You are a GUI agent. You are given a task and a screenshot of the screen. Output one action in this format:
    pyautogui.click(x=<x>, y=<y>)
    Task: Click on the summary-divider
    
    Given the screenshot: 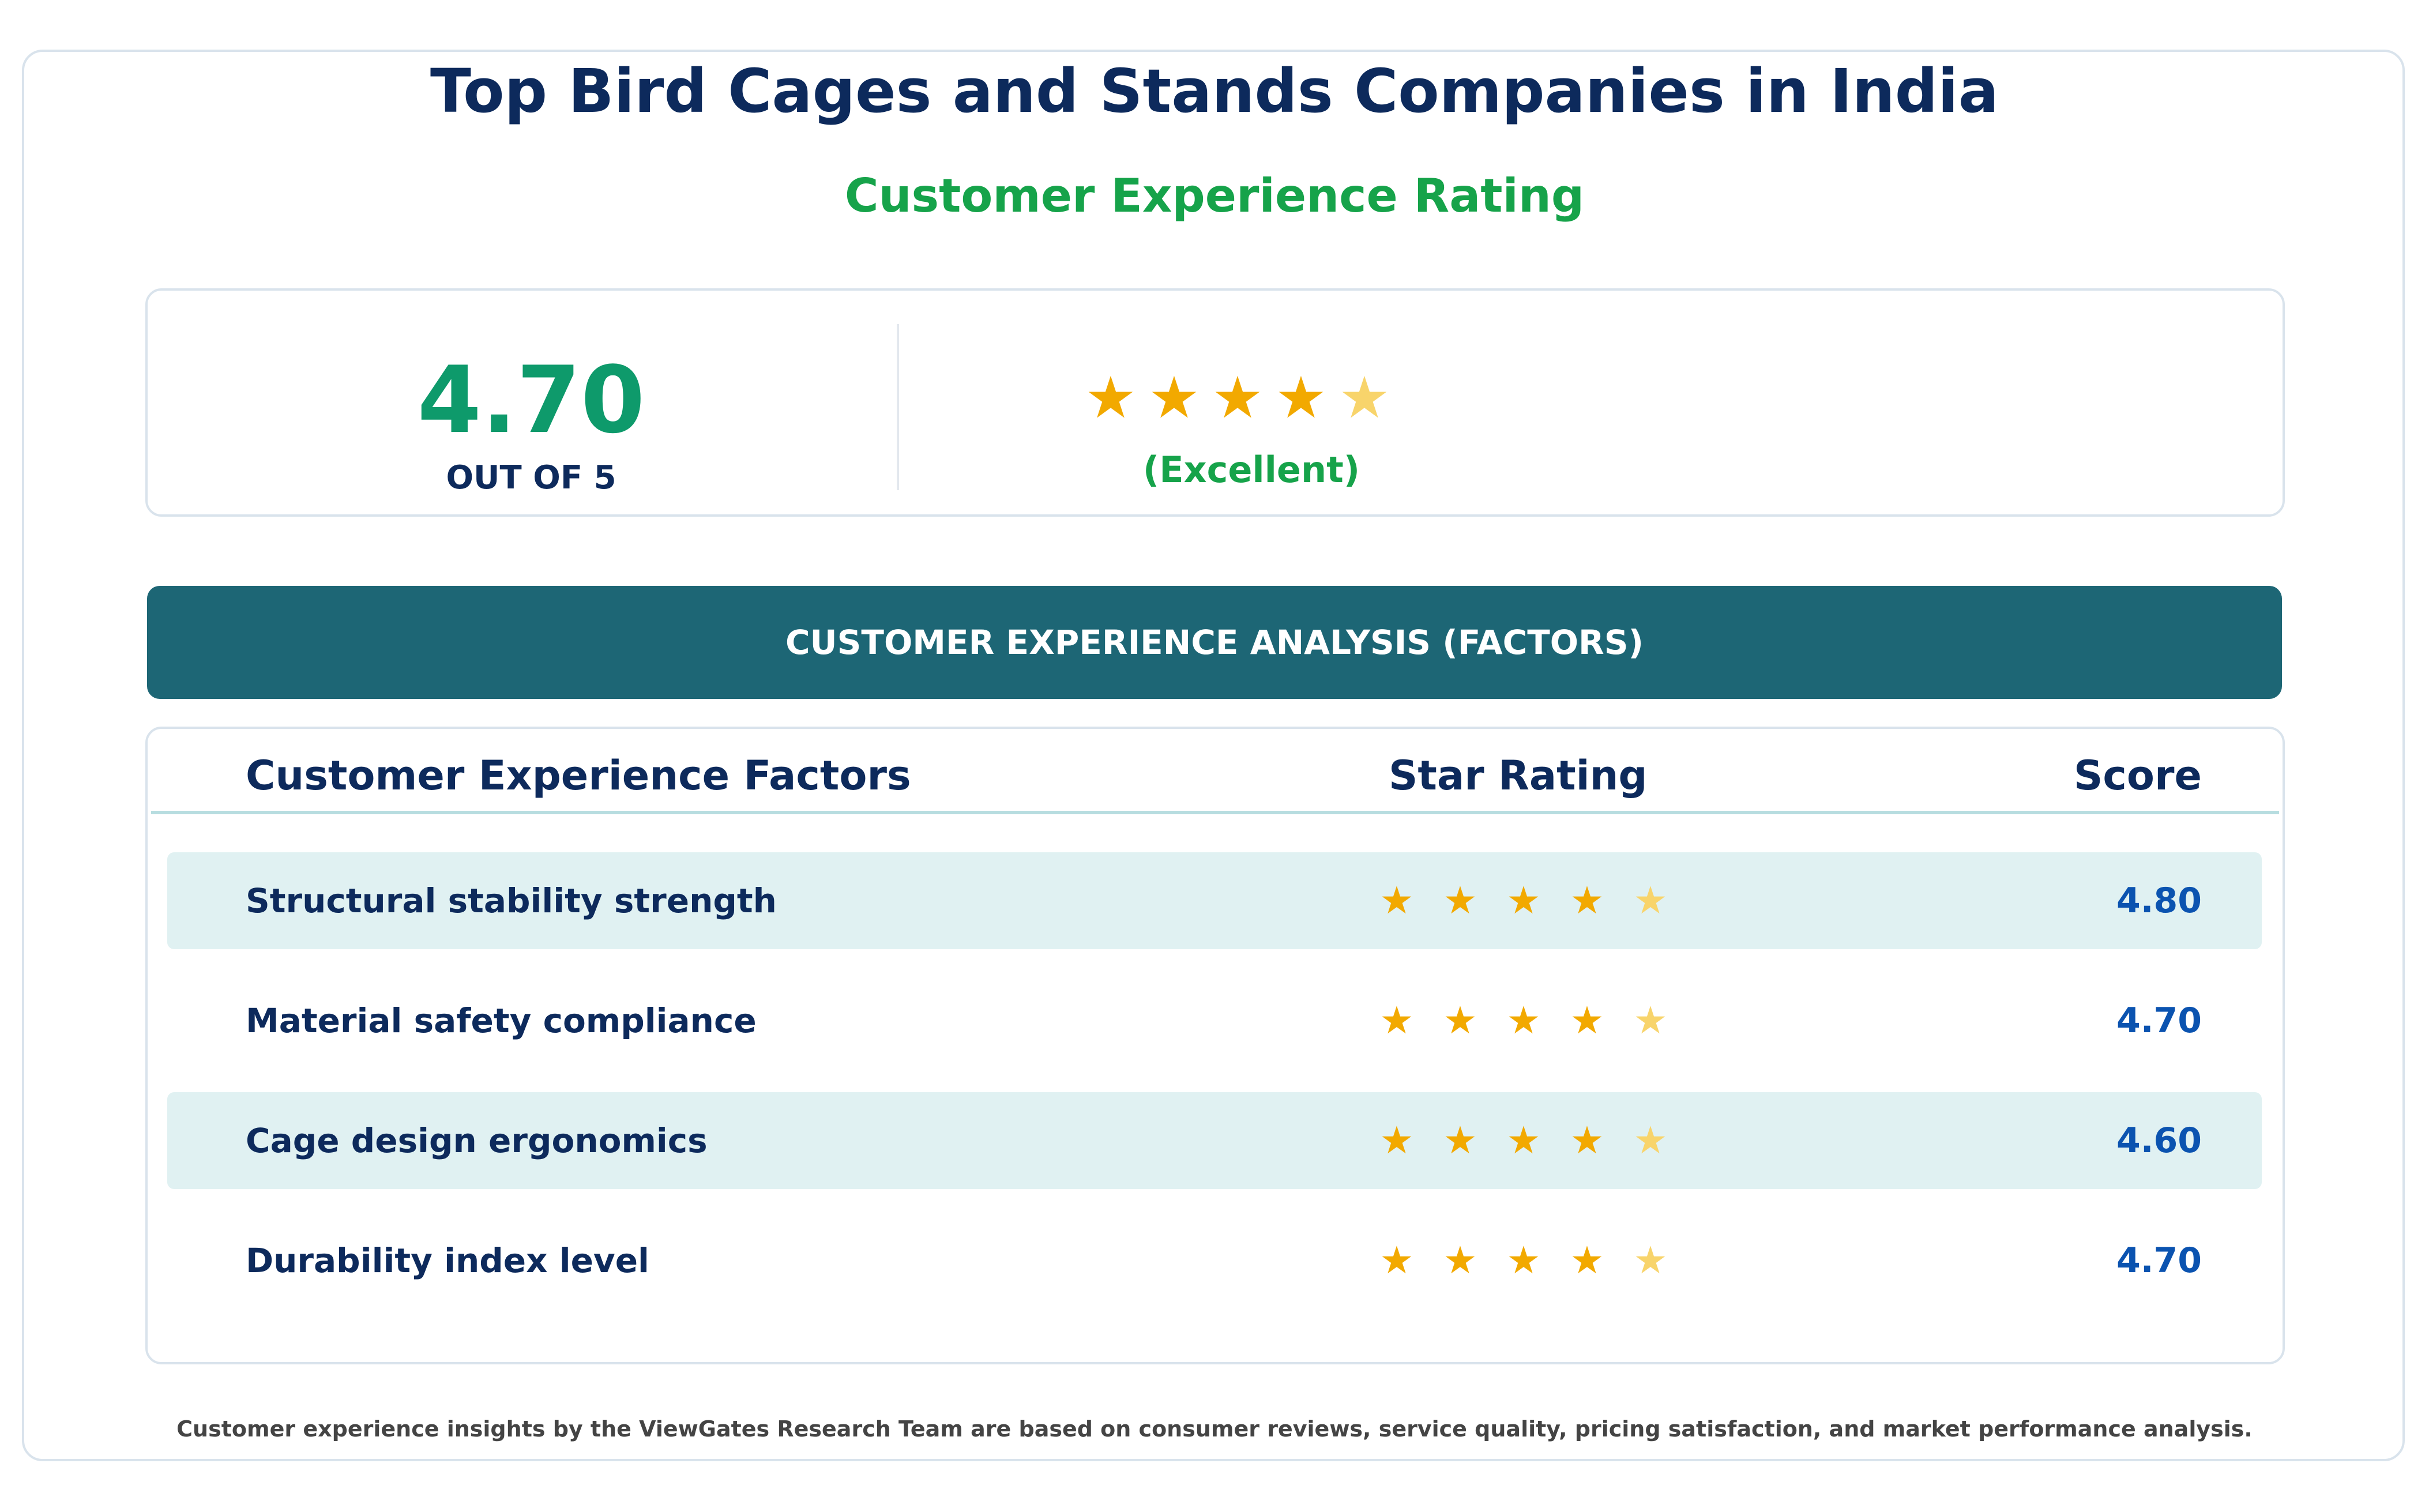 What is the action you would take?
    pyautogui.click(x=898, y=407)
    